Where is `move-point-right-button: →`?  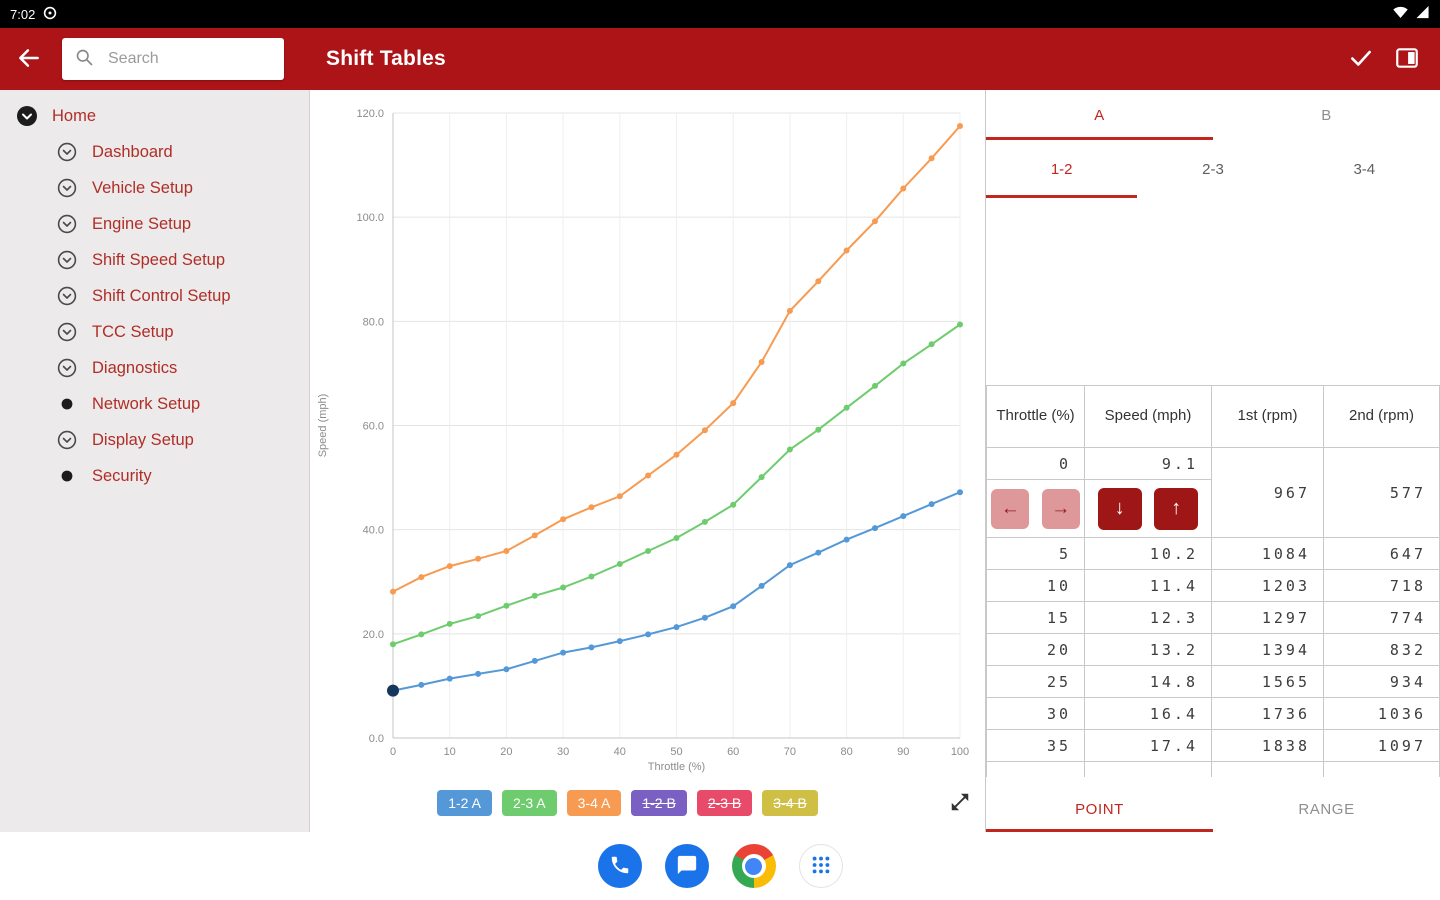 move-point-right-button: → is located at coordinates (1060, 508).